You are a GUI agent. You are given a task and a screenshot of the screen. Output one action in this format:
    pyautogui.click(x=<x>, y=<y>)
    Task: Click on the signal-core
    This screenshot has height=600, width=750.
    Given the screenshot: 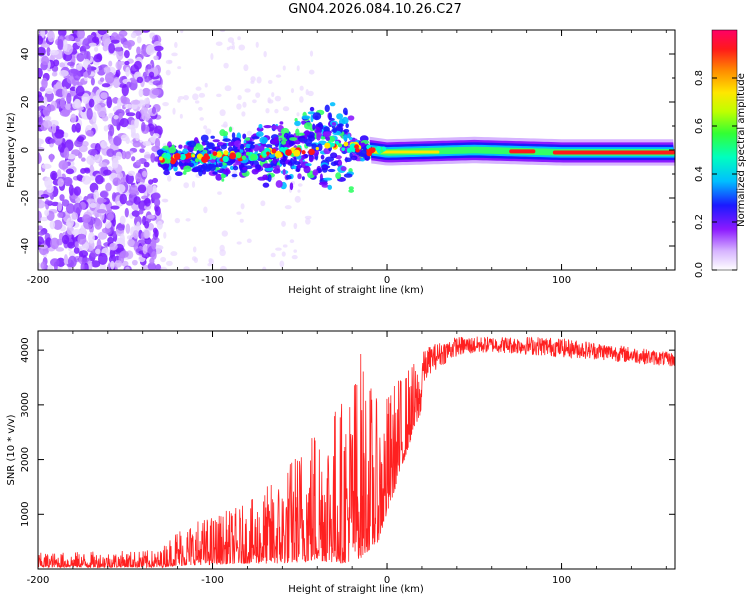 What is the action you would take?
    pyautogui.click(x=406, y=152)
    